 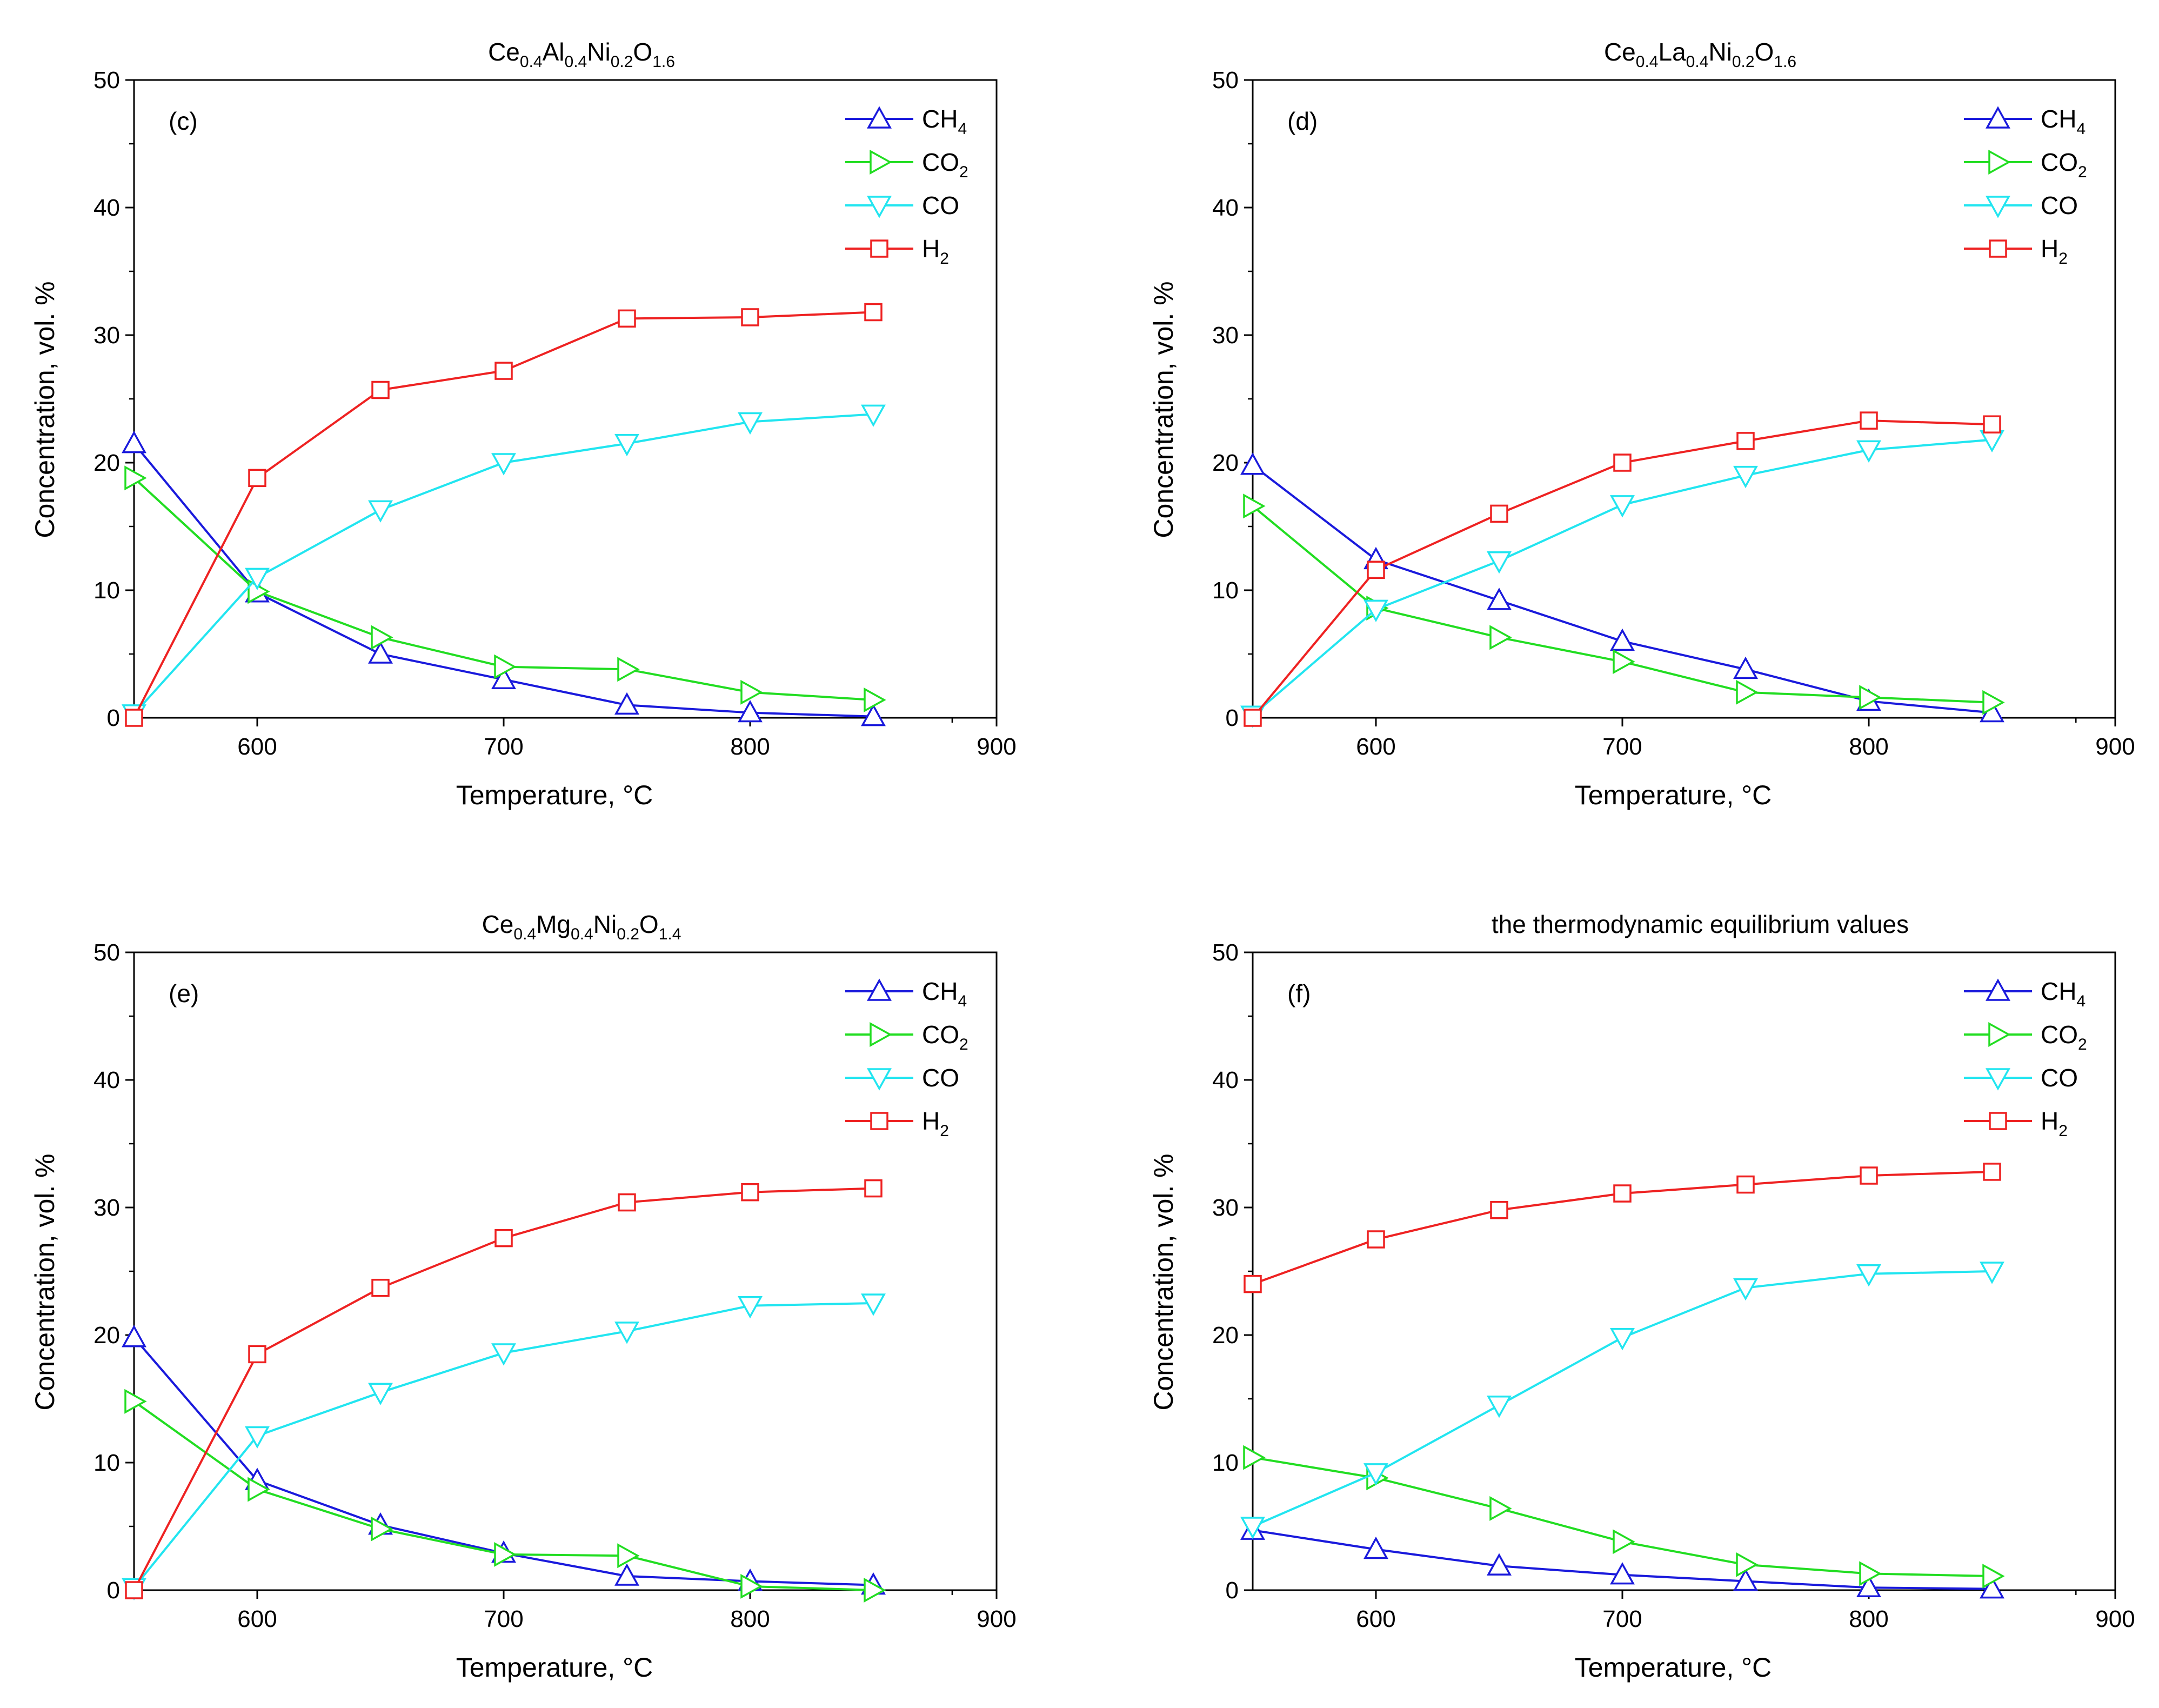 I want to click on series-line-CO2, so click(x=1622, y=1517).